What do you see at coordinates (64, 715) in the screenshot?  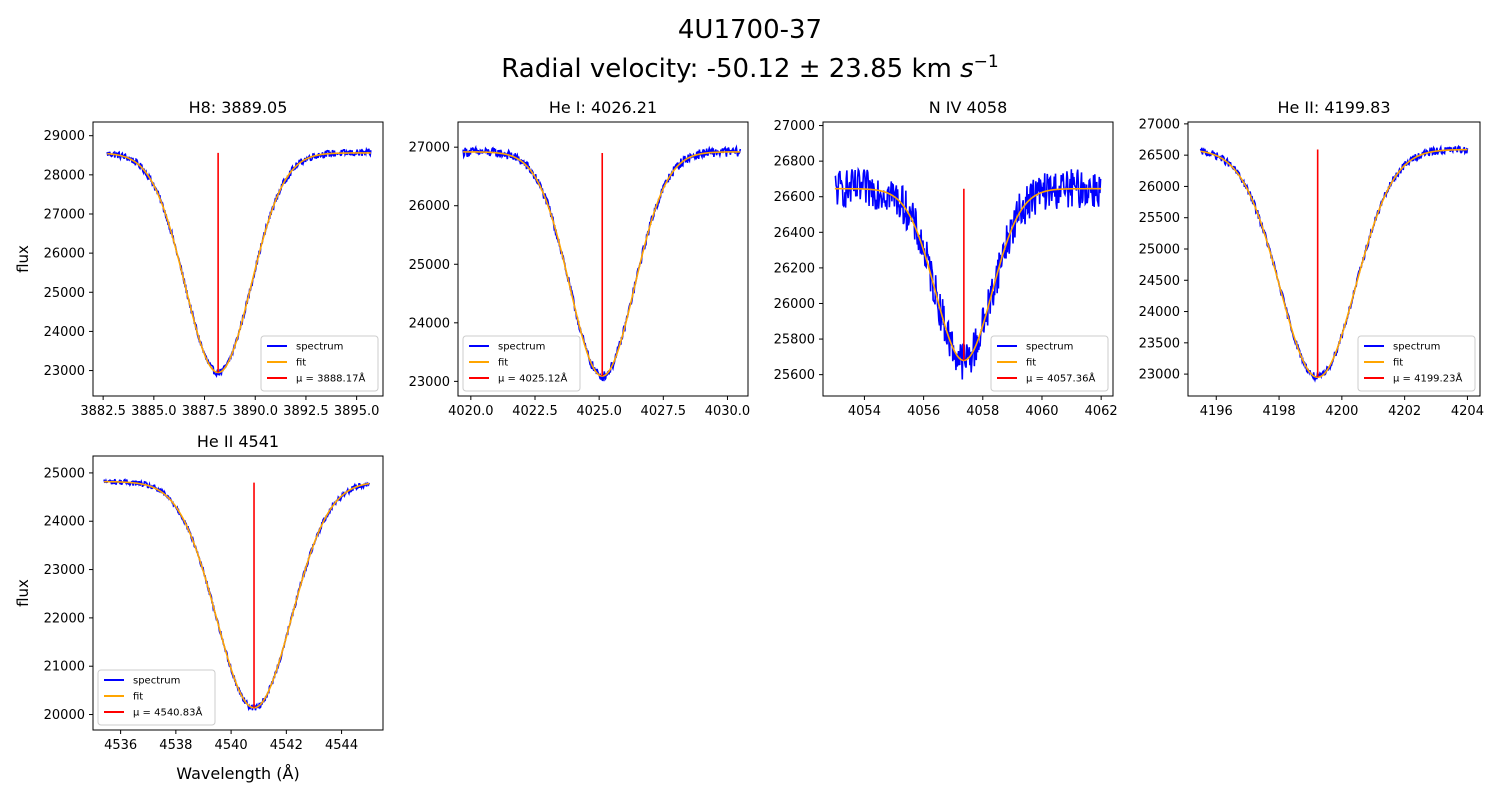 I see `y-tick-label: 20000` at bounding box center [64, 715].